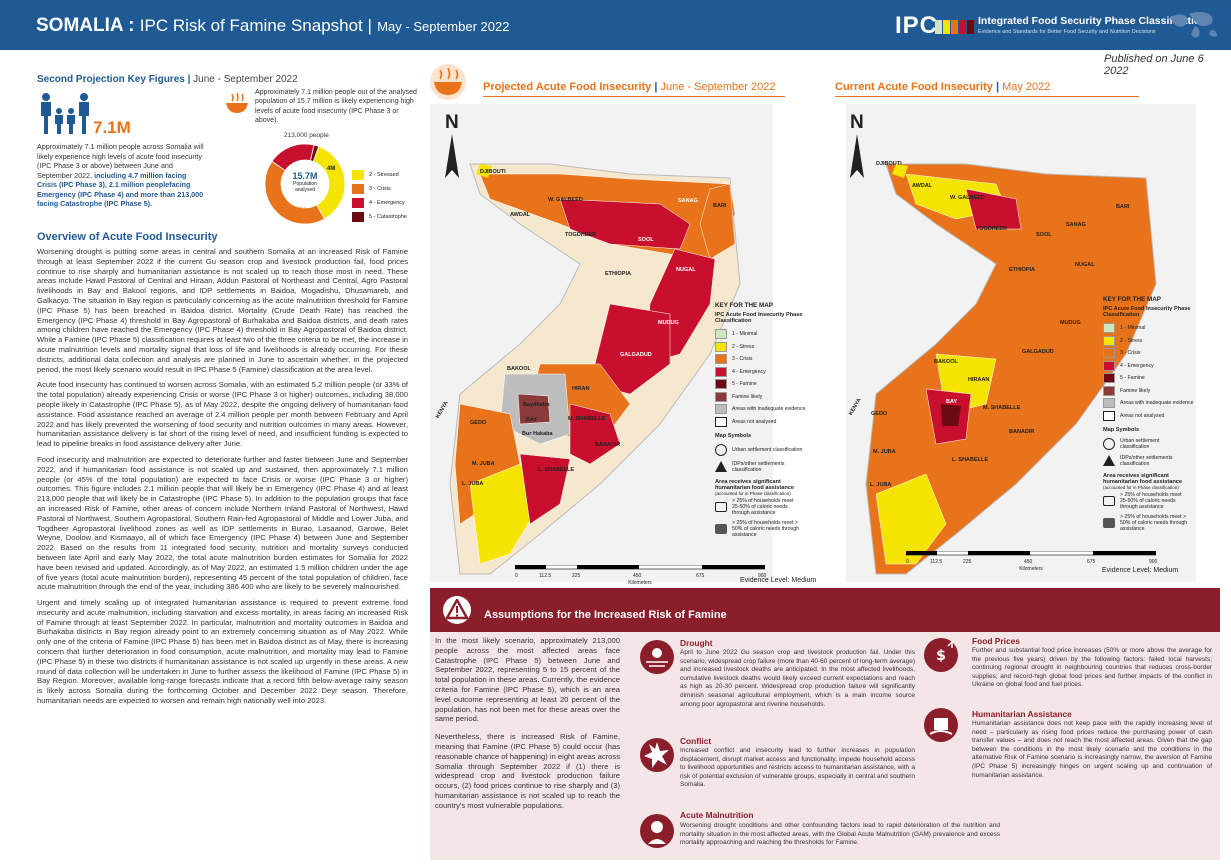  Describe the element at coordinates (306, 135) in the screenshot. I see `catastrophe-population-label: 213,000 people` at that location.